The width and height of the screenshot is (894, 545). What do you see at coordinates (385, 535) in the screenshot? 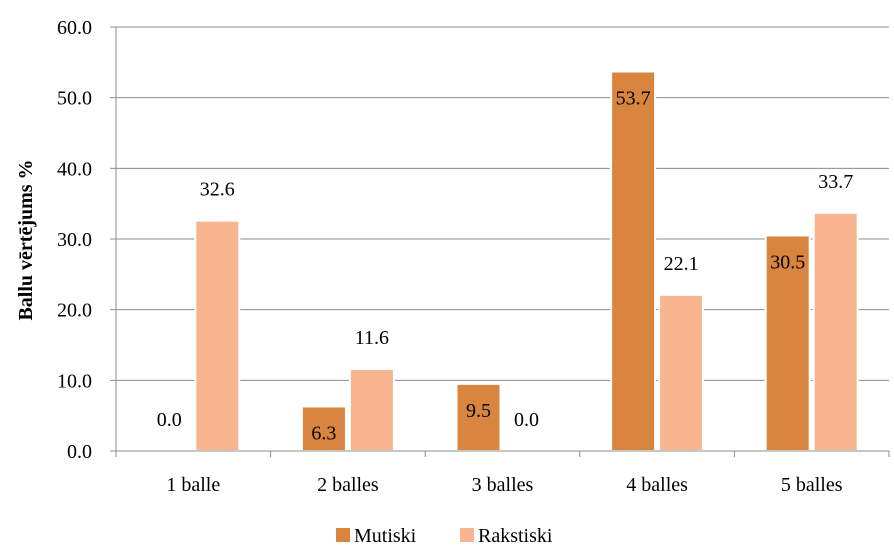
I see `legend-label-mutiski: Mutiski` at bounding box center [385, 535].